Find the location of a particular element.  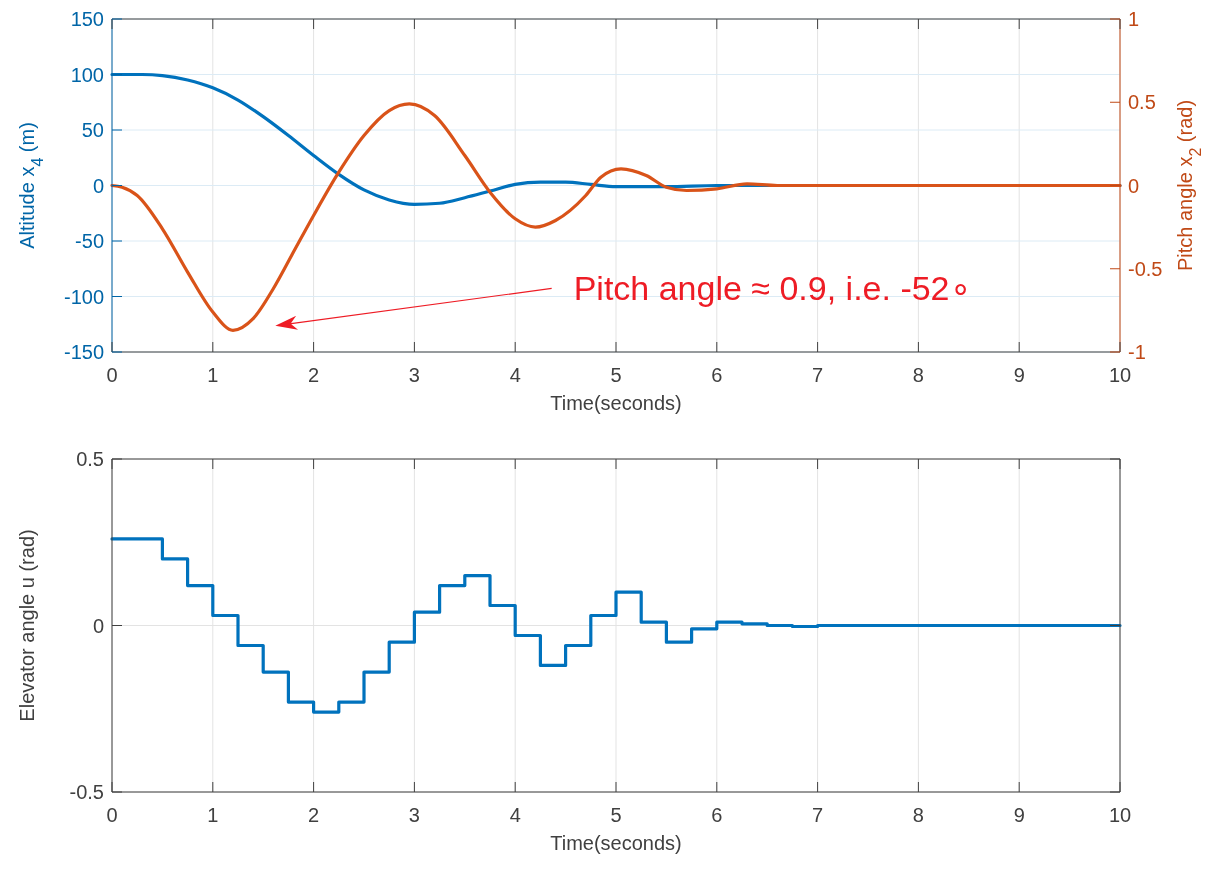

y2-tick-label: -0.5 is located at coordinates (1145, 268).